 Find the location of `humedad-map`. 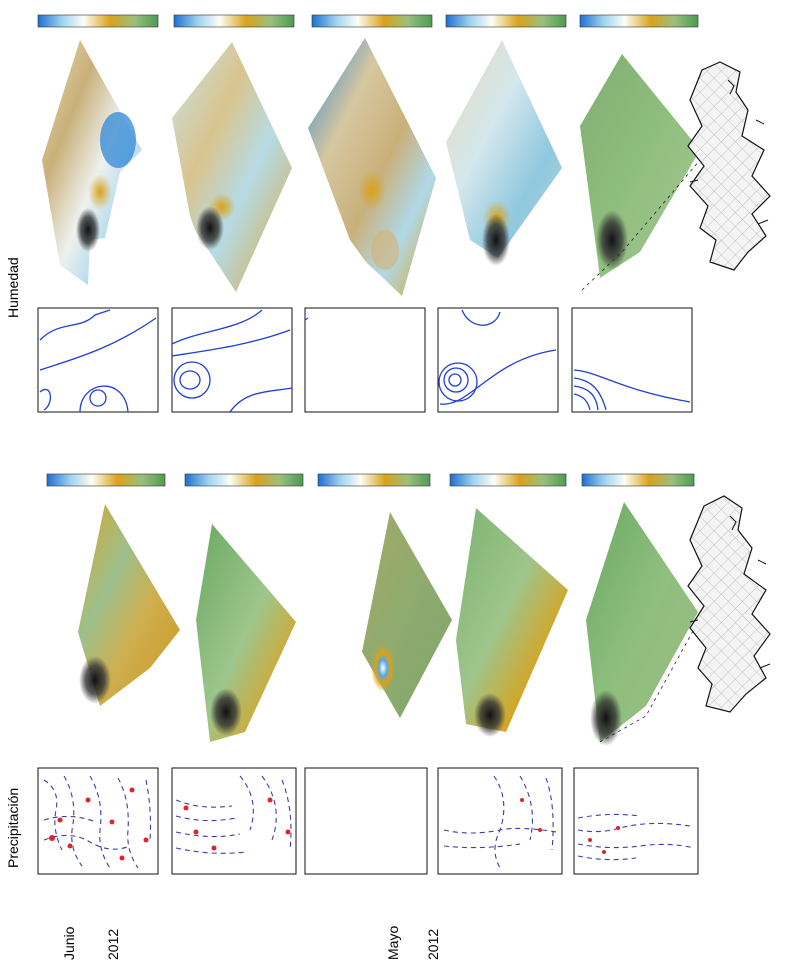

humedad-map is located at coordinates (729, 166).